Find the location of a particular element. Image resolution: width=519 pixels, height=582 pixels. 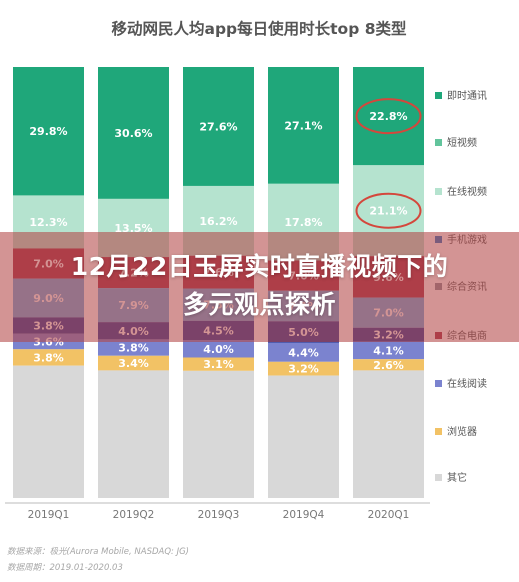

bar-value-label: 4.1% is located at coordinates (388, 350).